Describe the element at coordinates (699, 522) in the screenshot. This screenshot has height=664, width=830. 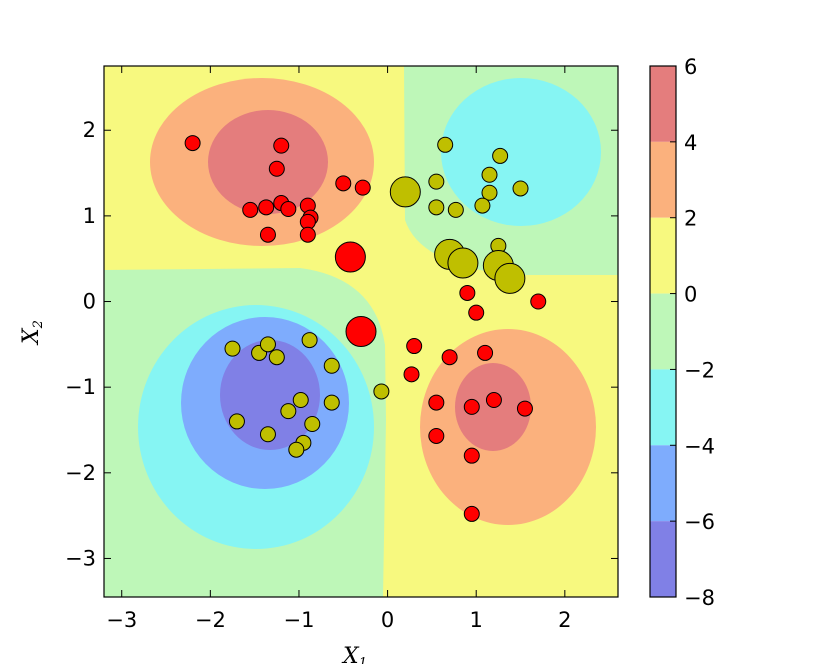
I see `colorbar-tick-label: −6` at that location.